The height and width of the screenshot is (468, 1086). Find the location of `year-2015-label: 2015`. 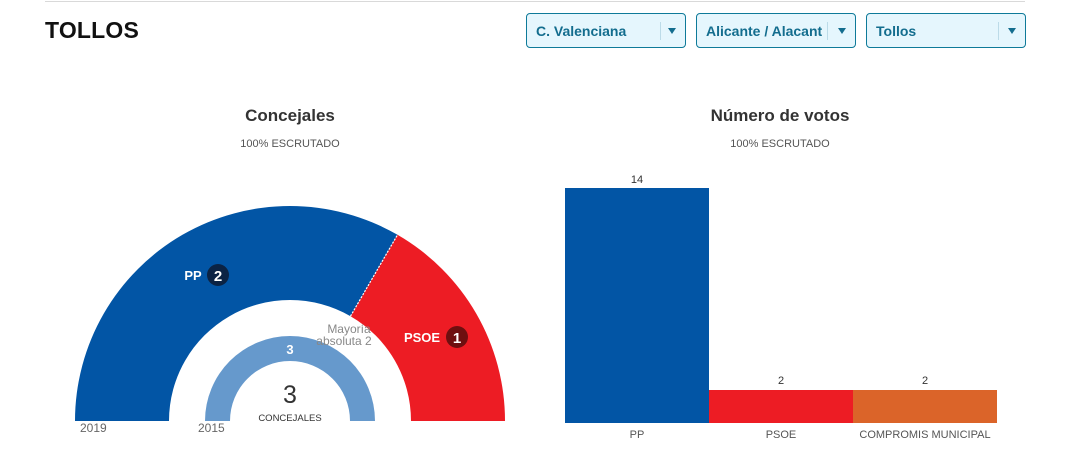

year-2015-label: 2015 is located at coordinates (211, 428).